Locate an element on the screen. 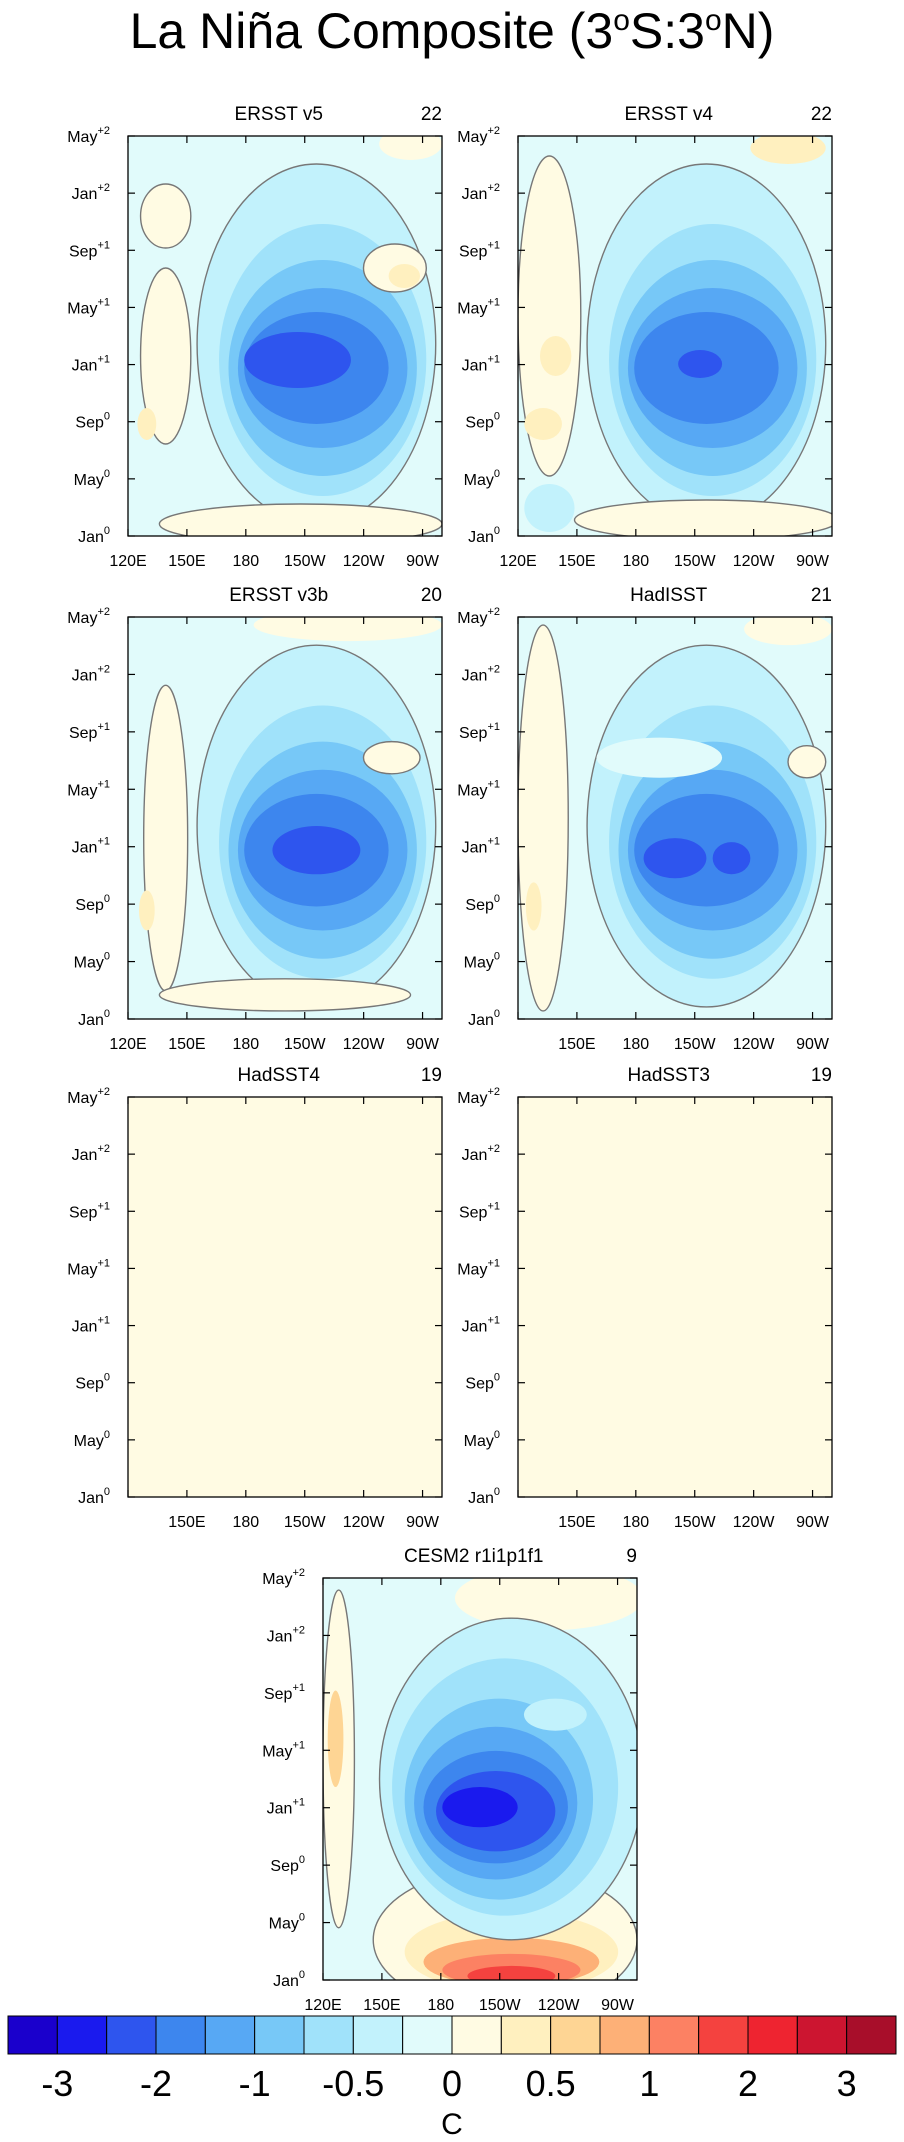  panel-count: 21 is located at coordinates (821, 595).